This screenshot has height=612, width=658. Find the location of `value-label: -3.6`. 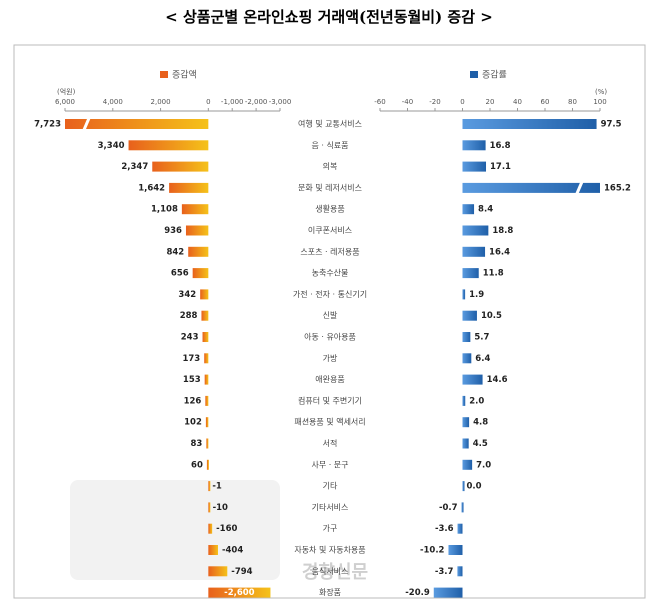

value-label: -3.6 is located at coordinates (444, 529).